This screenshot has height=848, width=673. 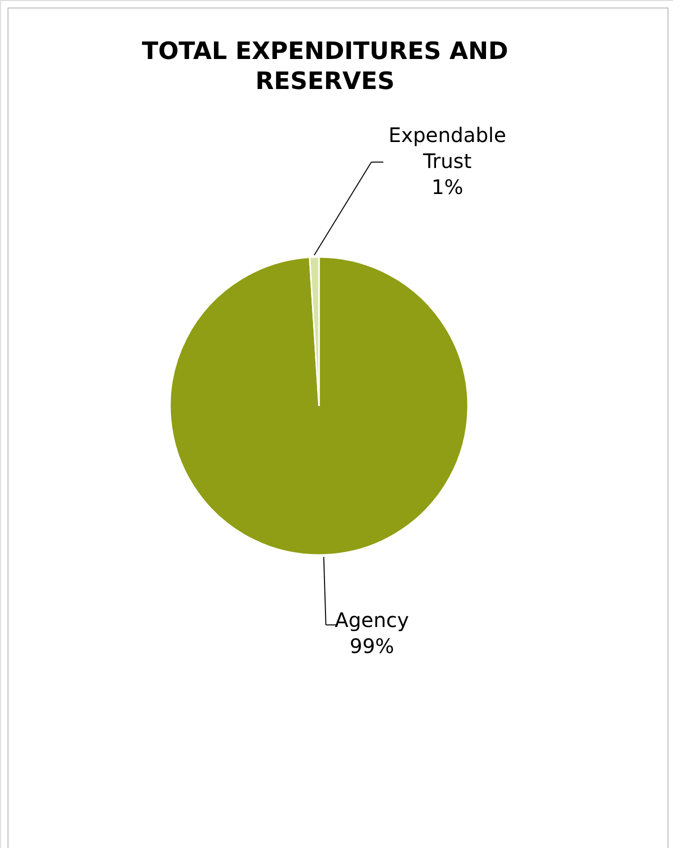 What do you see at coordinates (447, 187) in the screenshot?
I see `data-label: 1%` at bounding box center [447, 187].